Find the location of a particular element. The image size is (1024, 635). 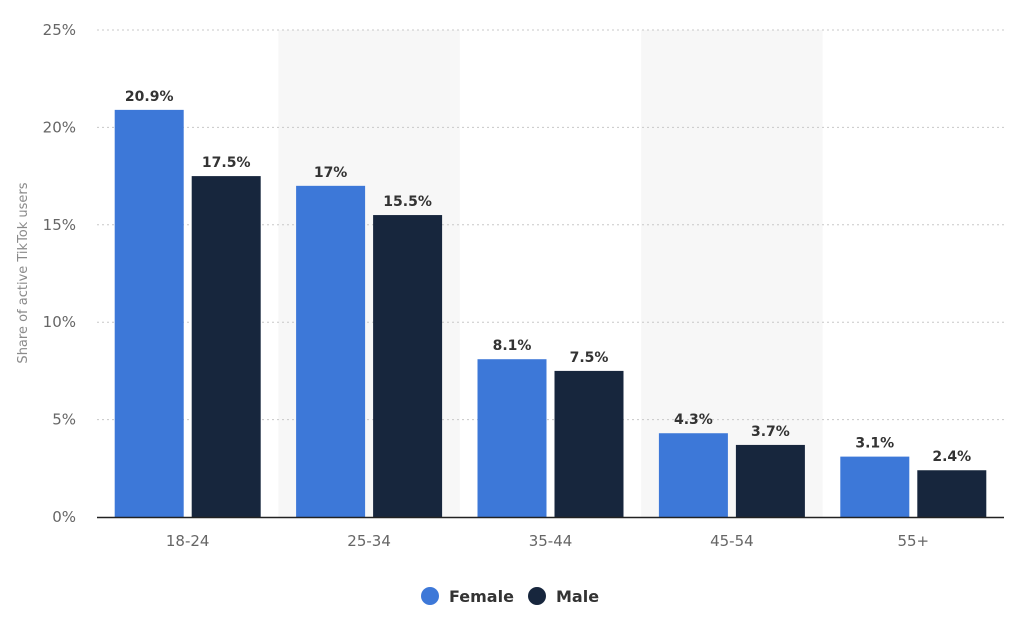

legend: Female Male is located at coordinates (510, 596).